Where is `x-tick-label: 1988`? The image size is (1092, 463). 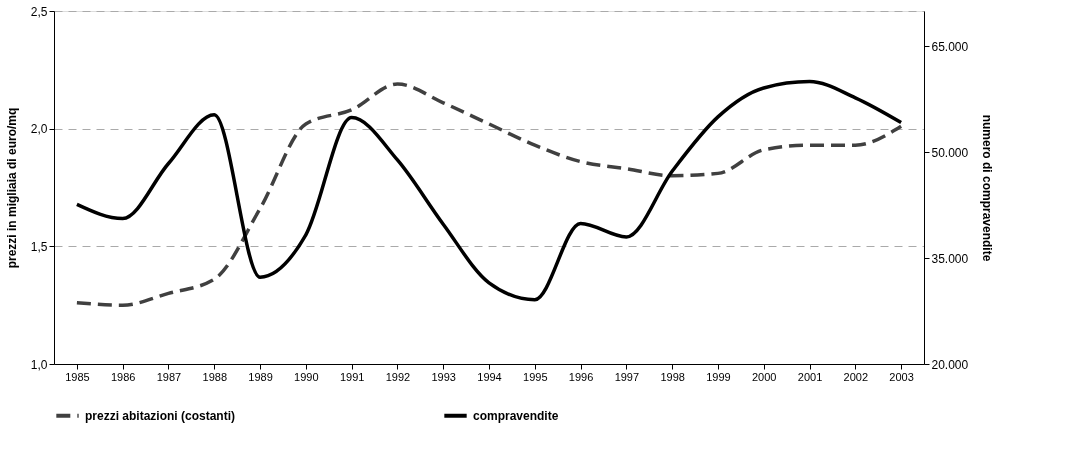
x-tick-label: 1988 is located at coordinates (215, 376).